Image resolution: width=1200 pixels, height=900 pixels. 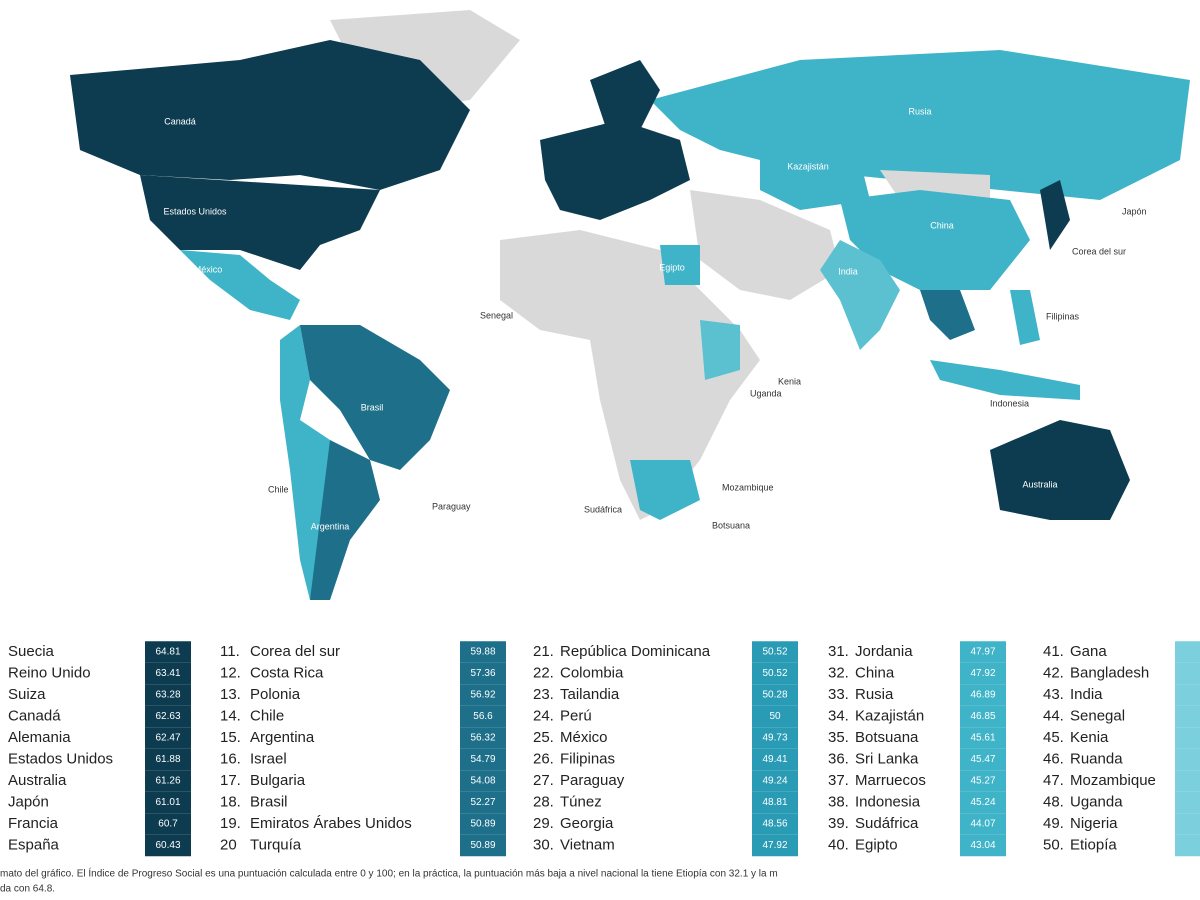 I want to click on score: 49.73, so click(x=774, y=738).